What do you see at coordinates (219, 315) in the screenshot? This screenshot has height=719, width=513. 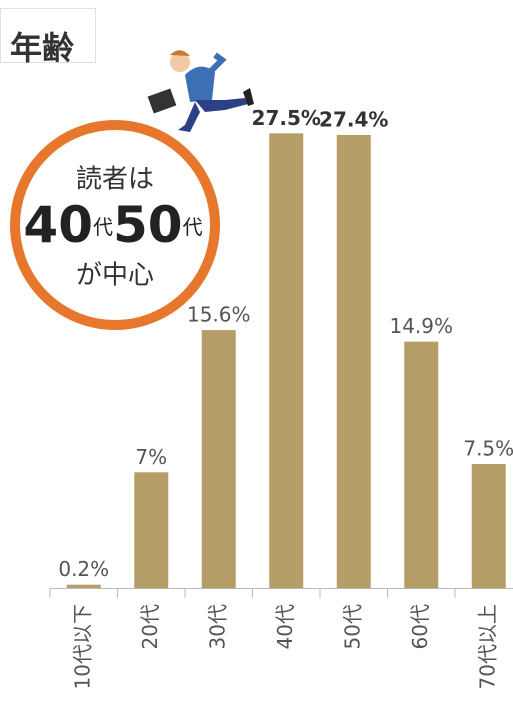 I see `value-label: 15.6%` at bounding box center [219, 315].